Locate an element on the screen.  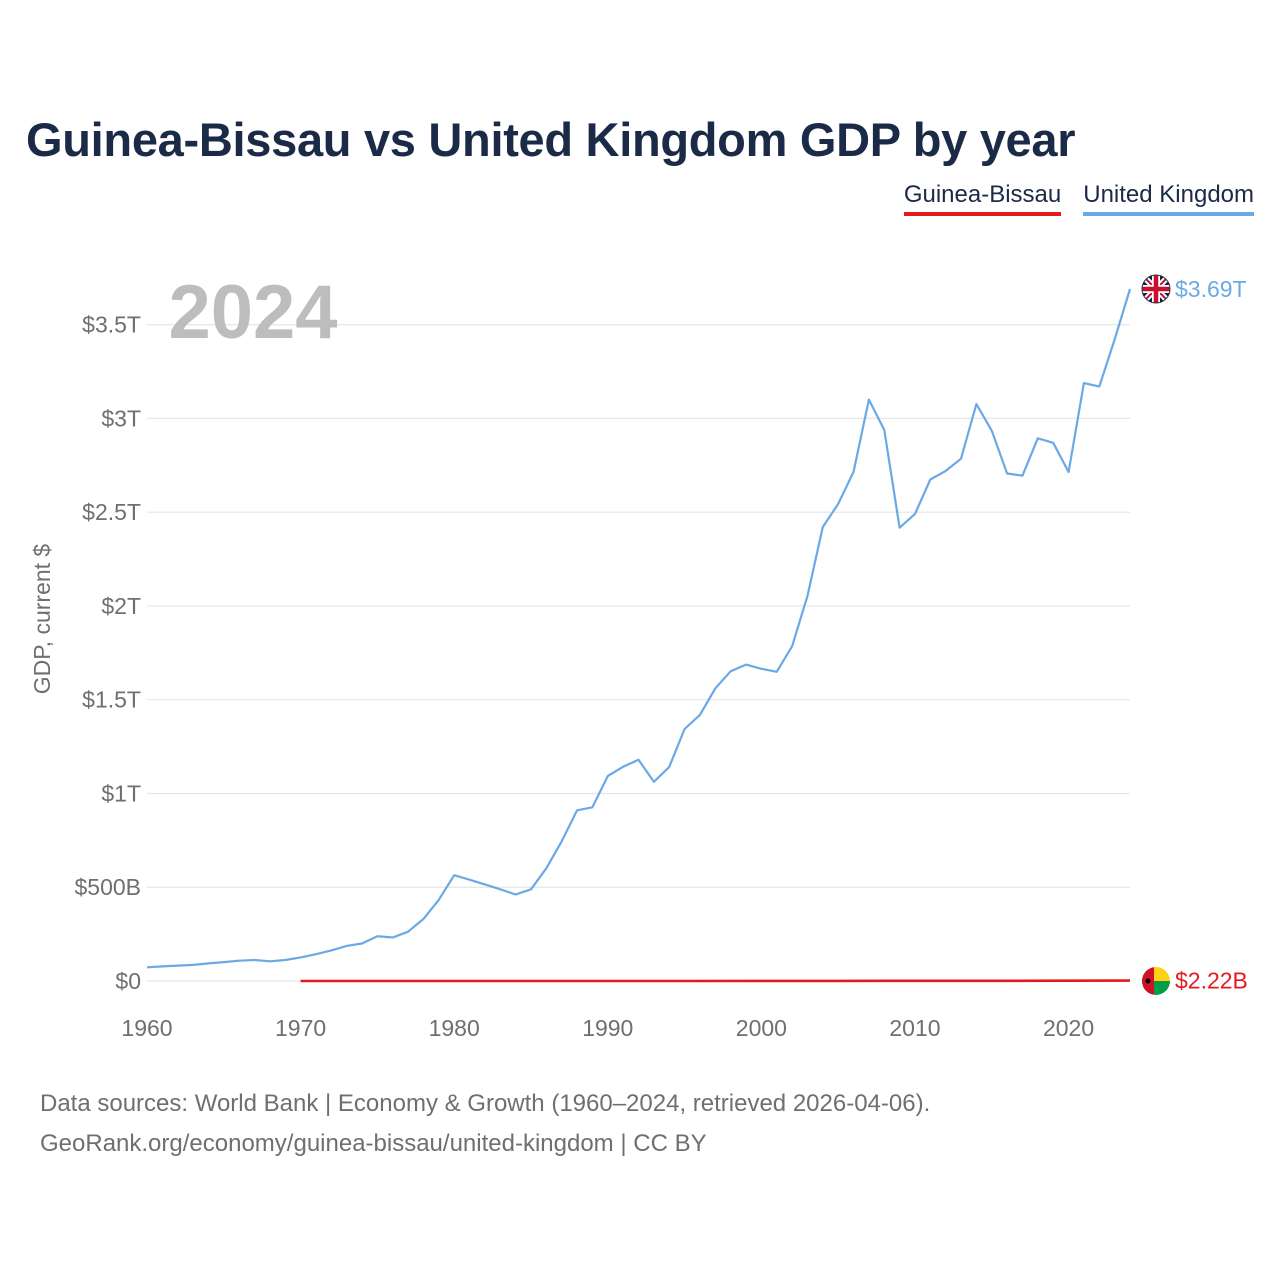
y-axis: $0 $500B $1T $1.5T $2T $2.5T $3T $3.5T is located at coordinates (107, 653).